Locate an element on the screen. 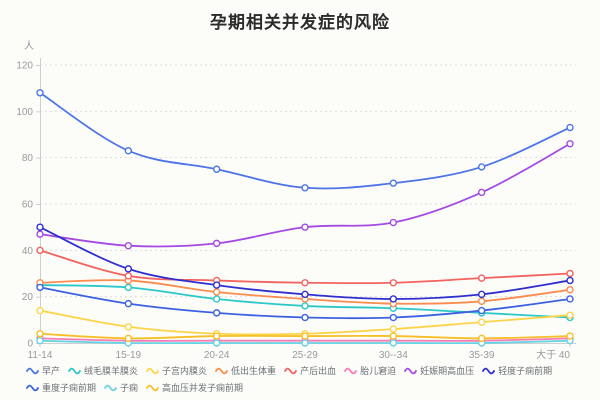  legend-item-6: 妊娠期高血压 is located at coordinates (439, 370).